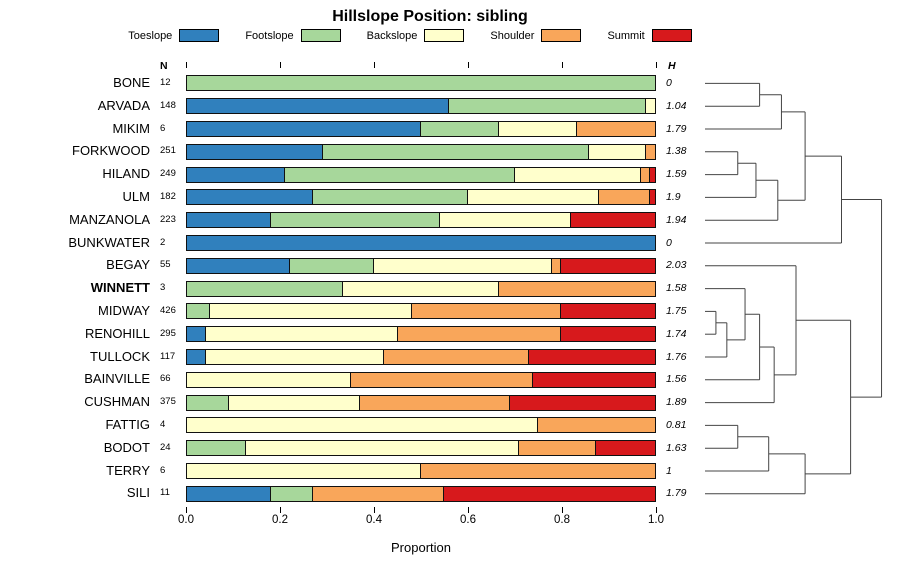 The height and width of the screenshot is (580, 900). I want to click on series-row: WINNETT 3 1.58, so click(450, 288).